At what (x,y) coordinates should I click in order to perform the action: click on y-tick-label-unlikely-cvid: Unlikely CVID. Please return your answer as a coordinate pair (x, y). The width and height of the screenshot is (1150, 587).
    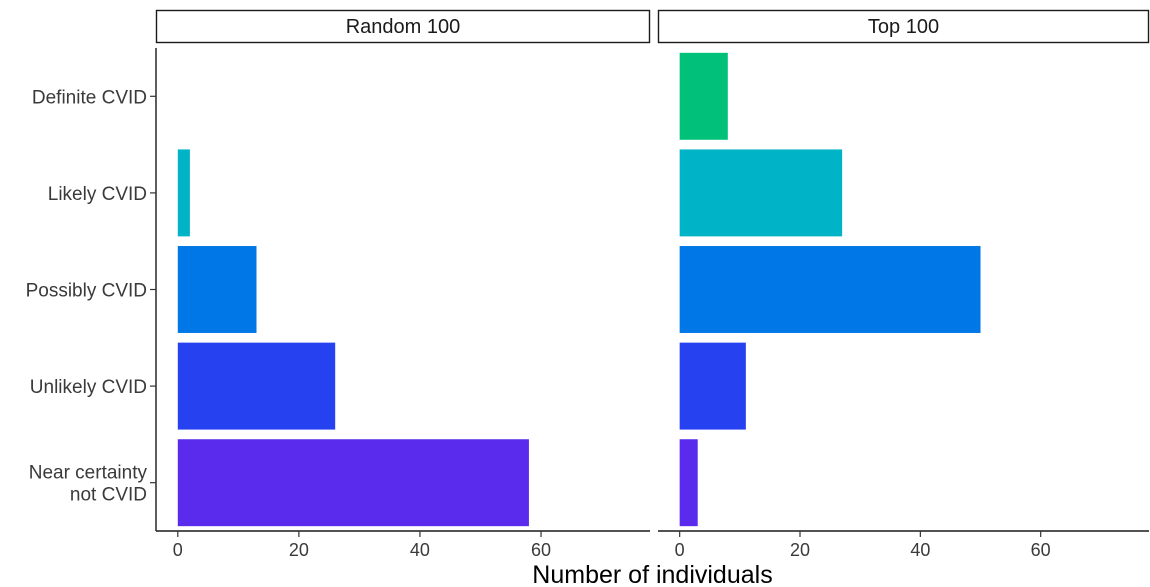
    Looking at the image, I should click on (88, 387).